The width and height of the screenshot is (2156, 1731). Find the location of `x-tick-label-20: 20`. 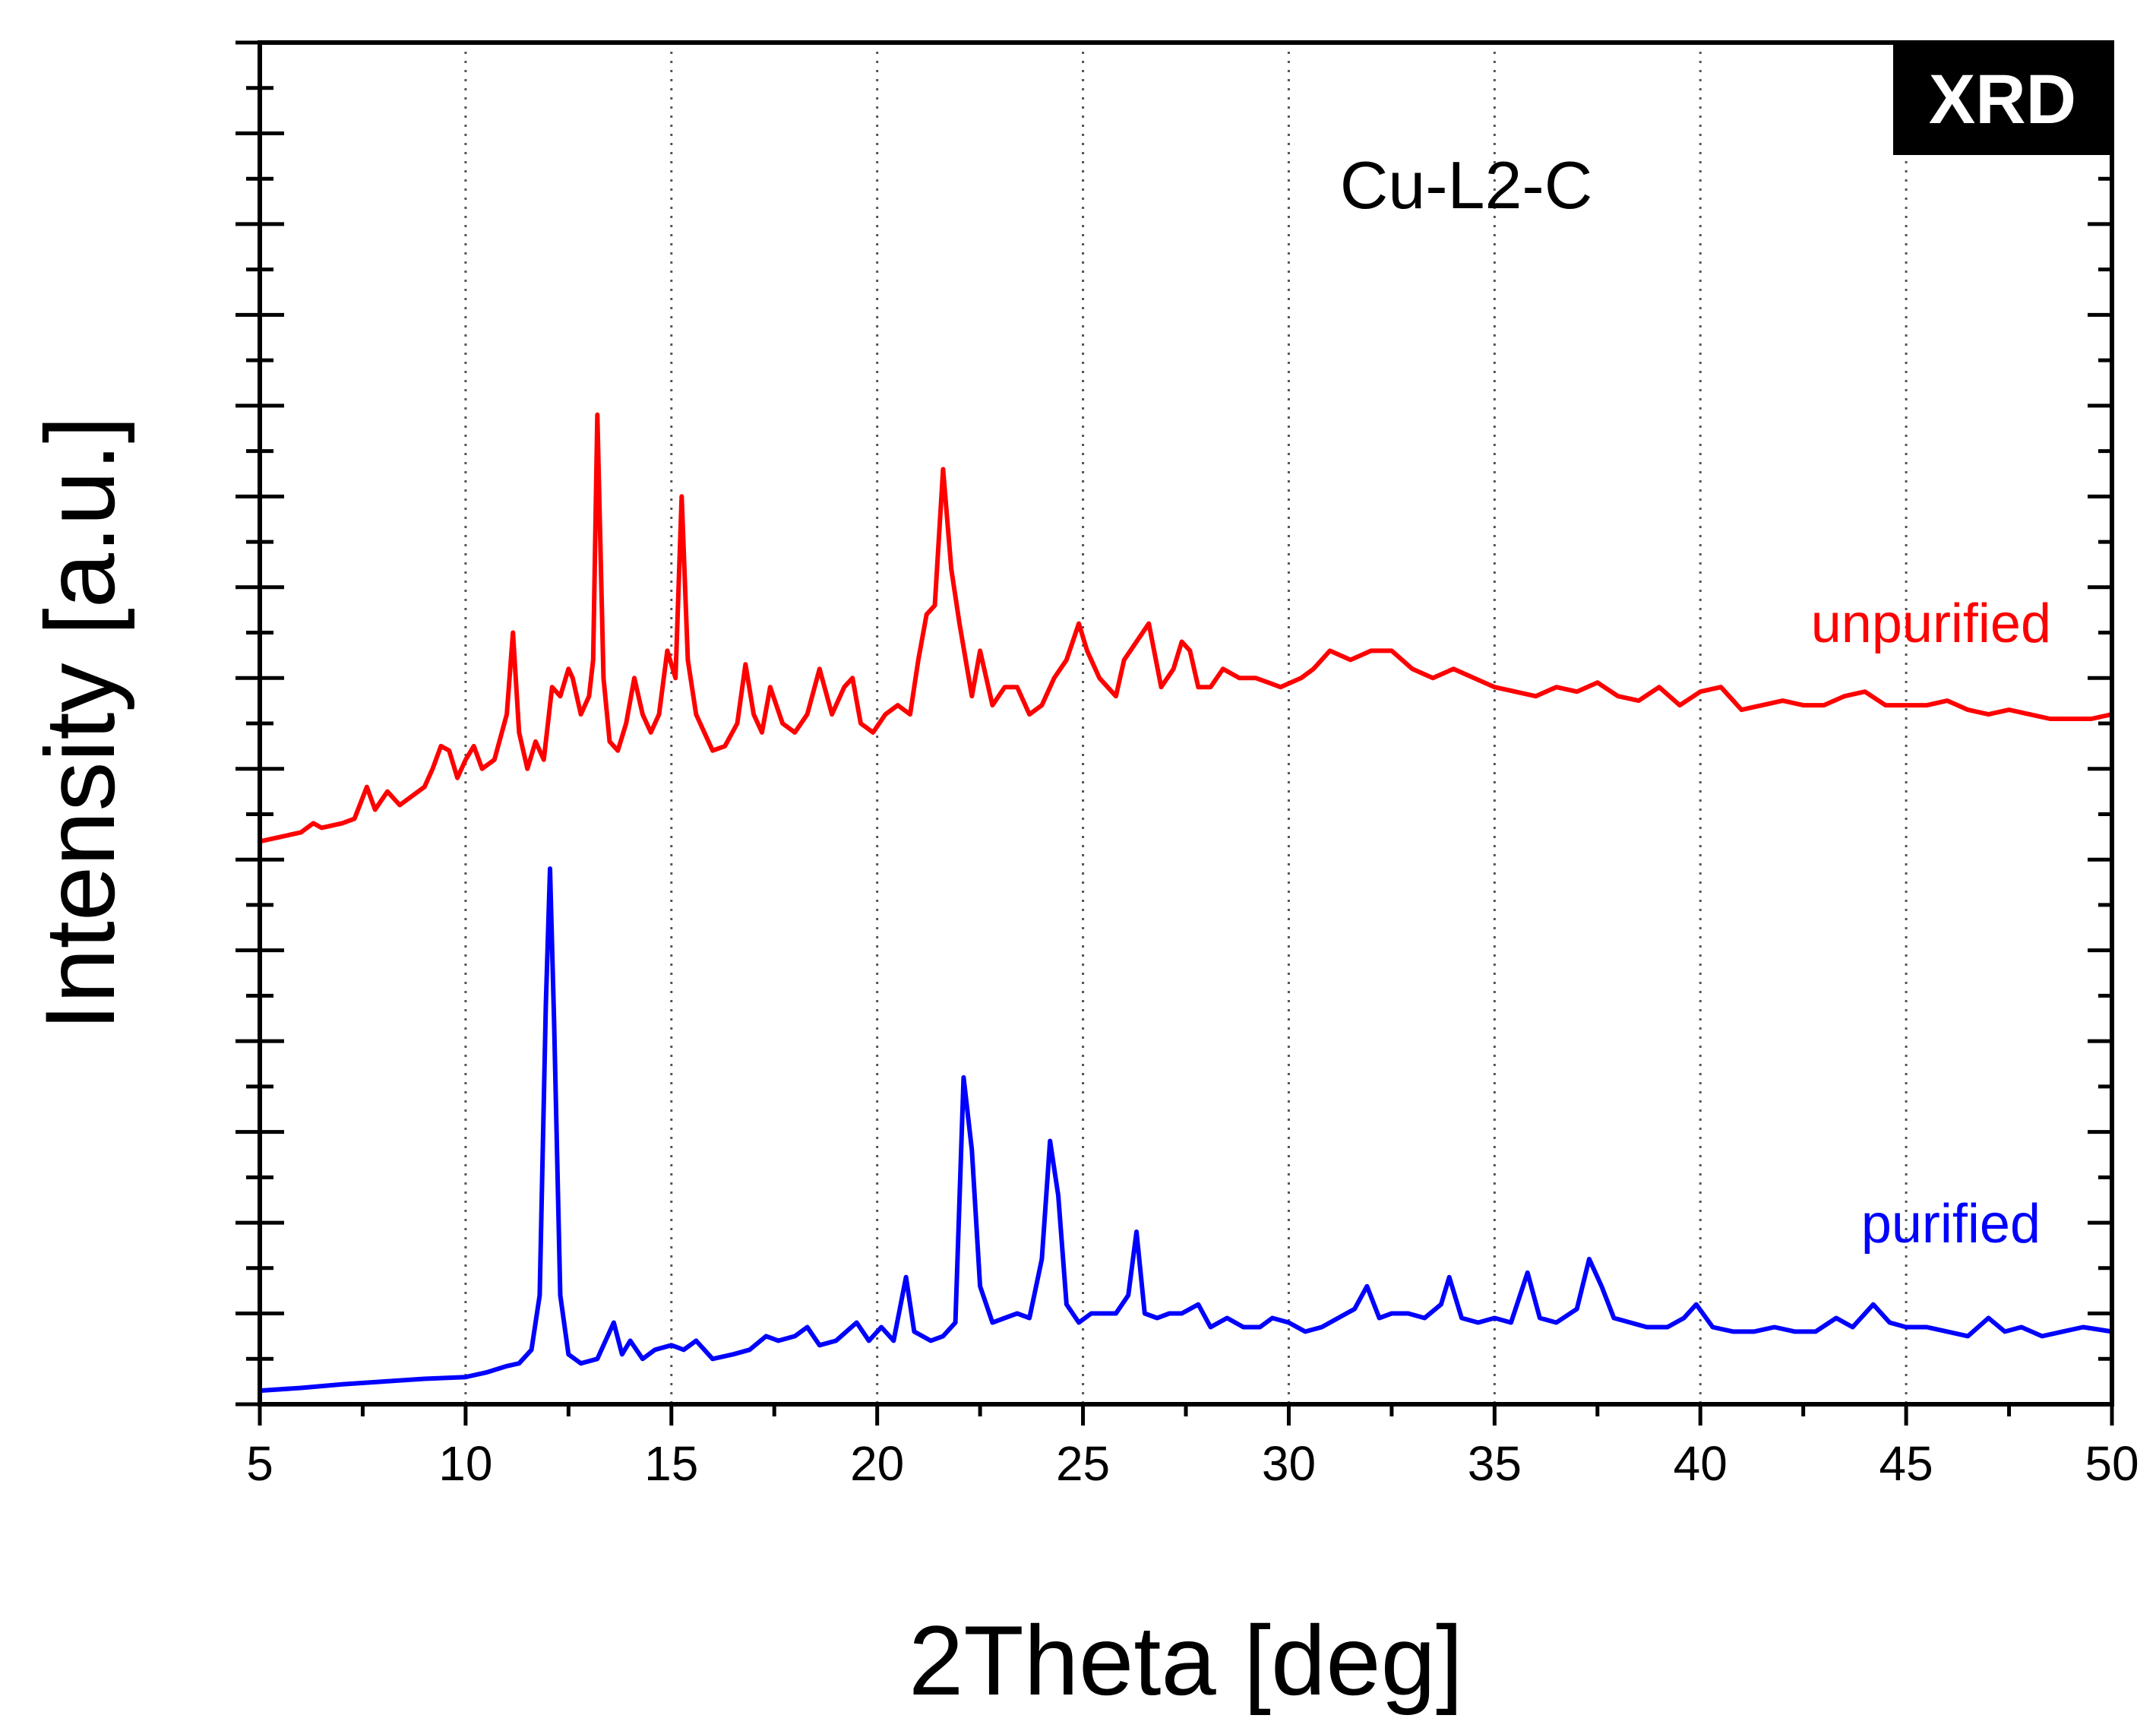

x-tick-label-20: 20 is located at coordinates (877, 1463).